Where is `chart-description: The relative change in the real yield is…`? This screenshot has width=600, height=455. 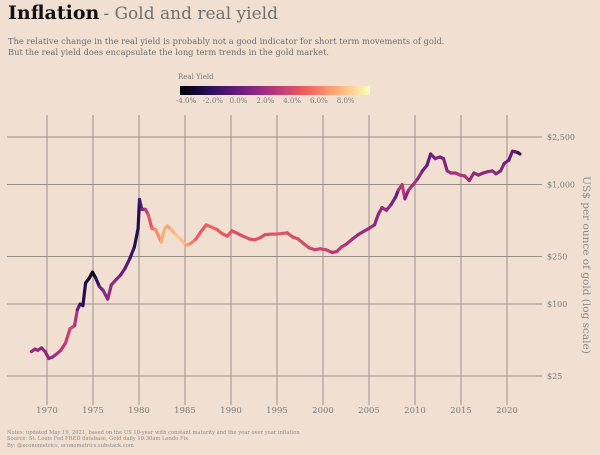 chart-description: The relative change in the real yield is… is located at coordinates (226, 47).